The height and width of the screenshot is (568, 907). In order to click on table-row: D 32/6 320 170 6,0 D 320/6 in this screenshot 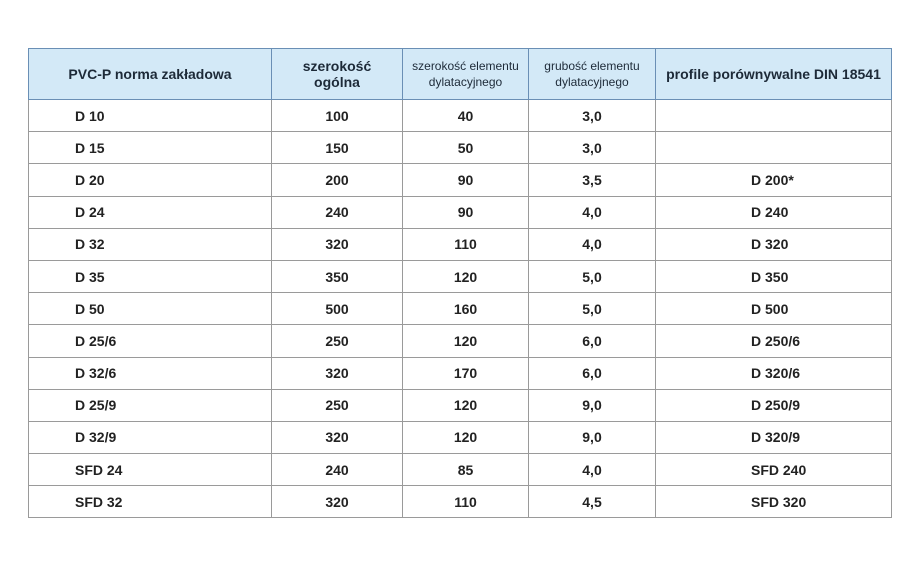, I will do `click(460, 373)`.